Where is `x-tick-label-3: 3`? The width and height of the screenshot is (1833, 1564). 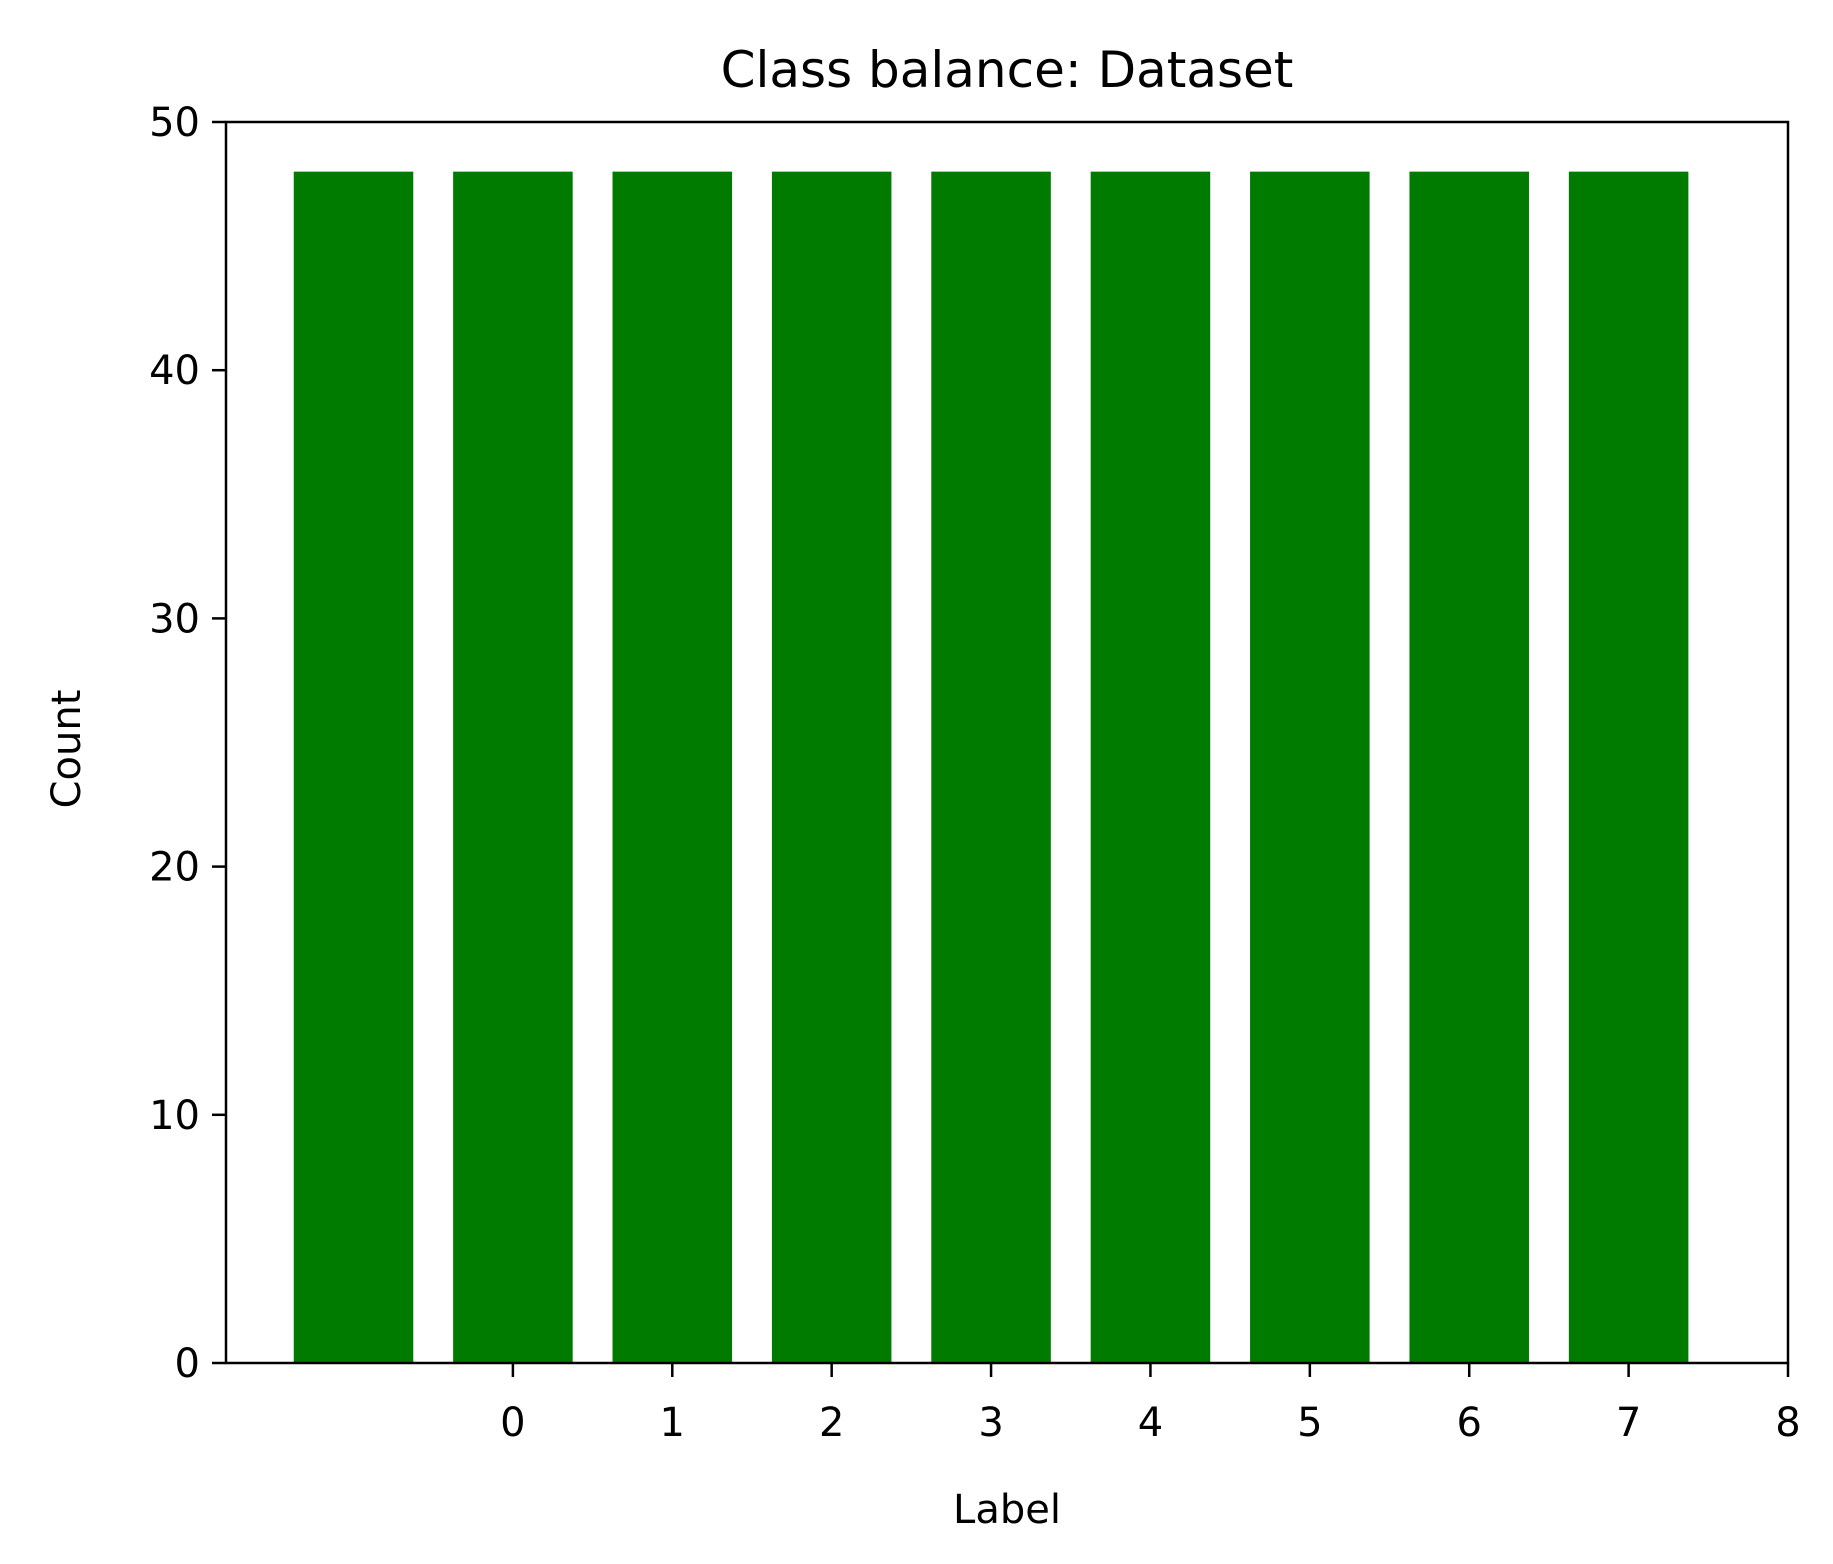 x-tick-label-3: 3 is located at coordinates (990, 1423).